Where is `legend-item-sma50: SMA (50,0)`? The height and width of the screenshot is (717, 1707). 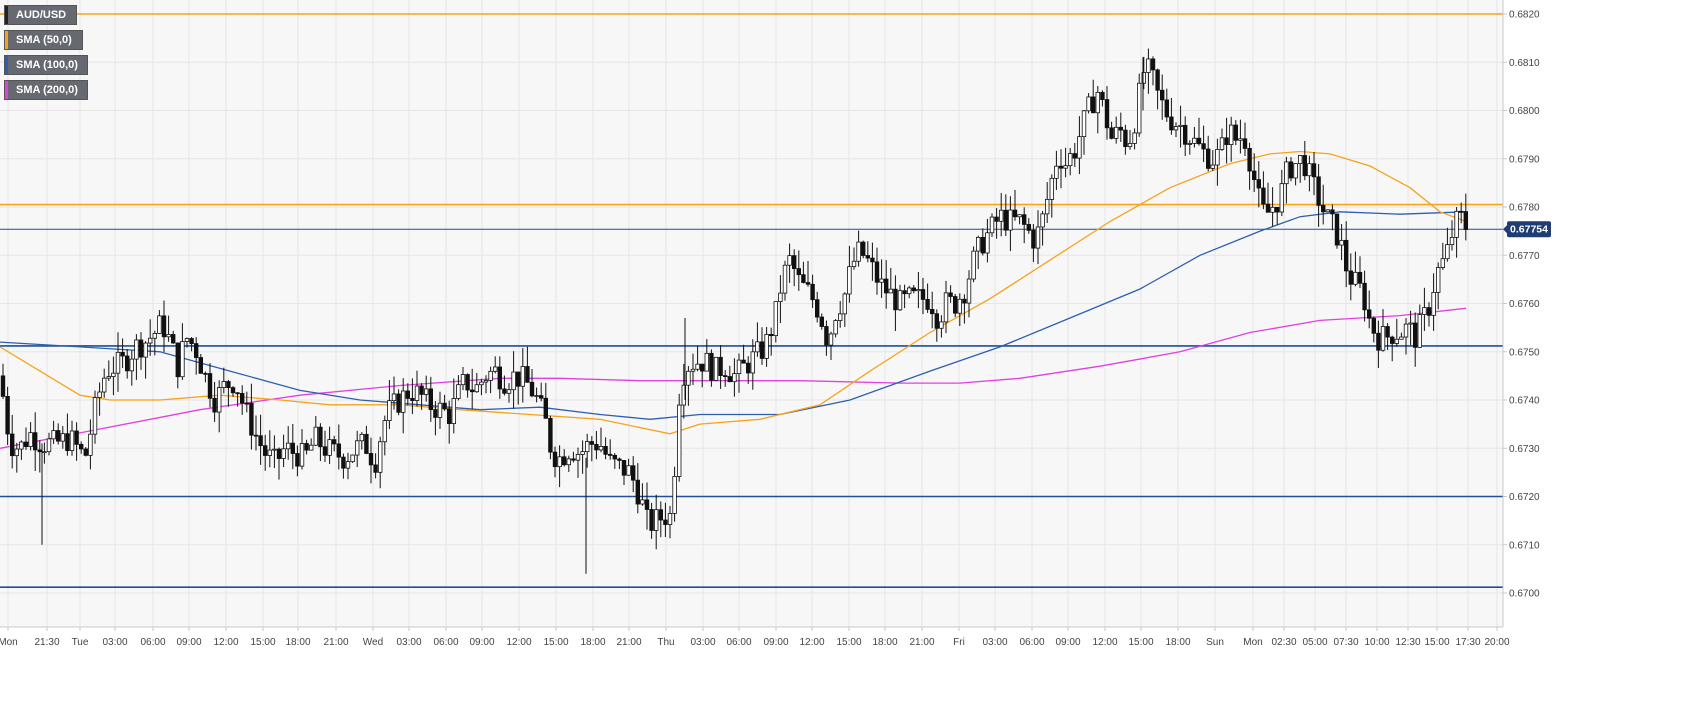 legend-item-sma50: SMA (50,0) is located at coordinates (43, 40).